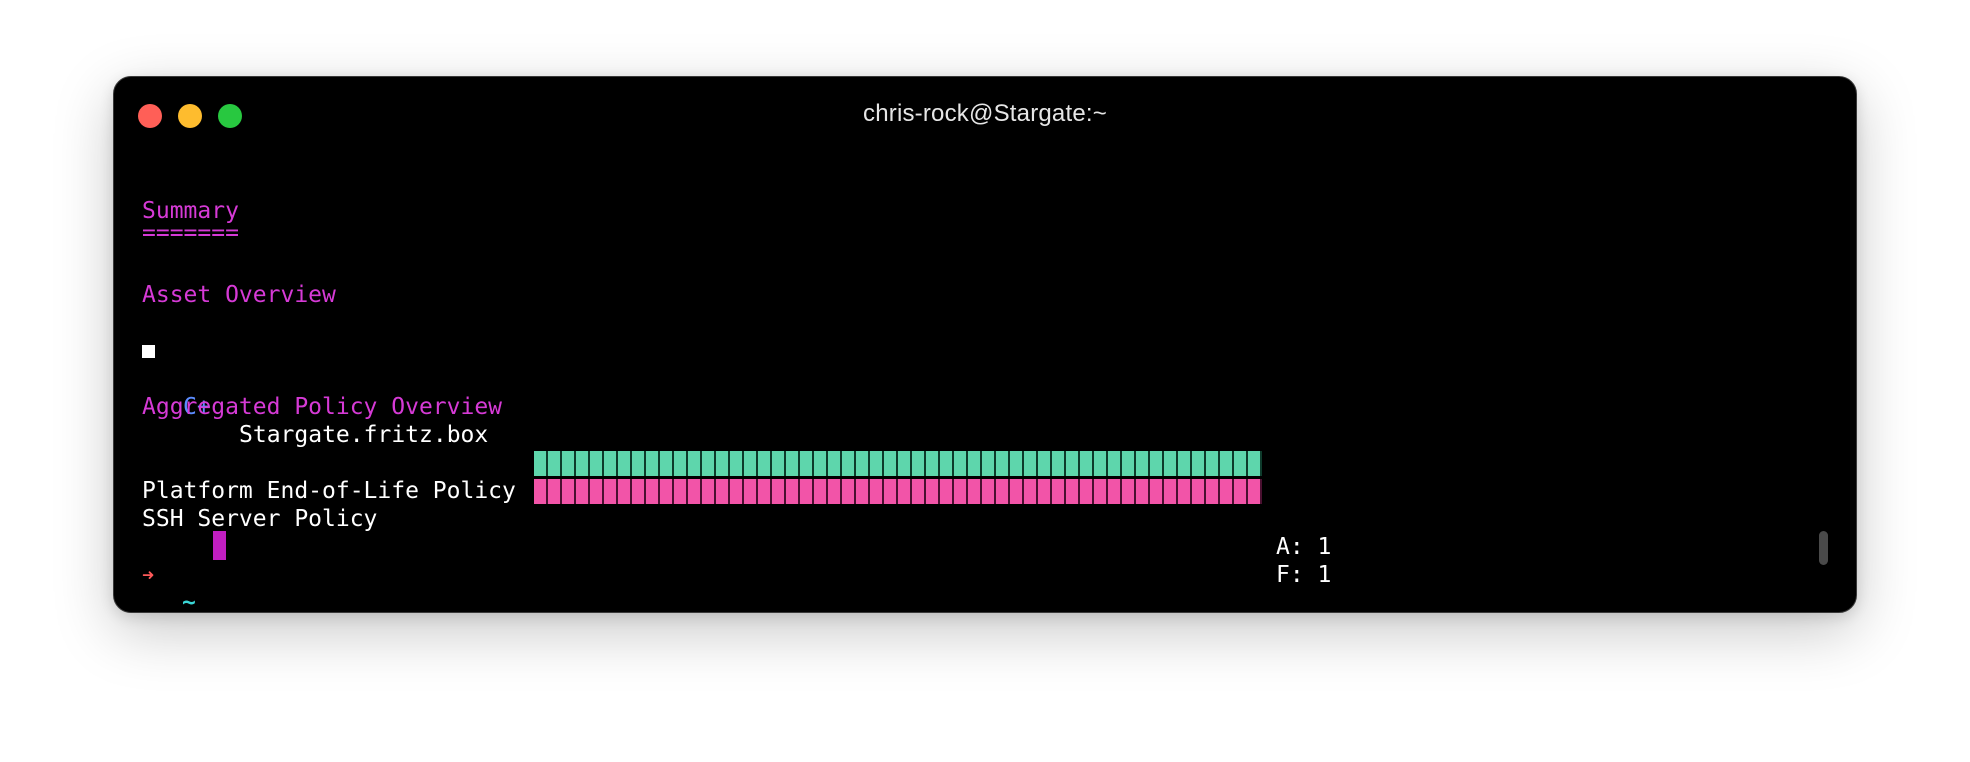 The width and height of the screenshot is (1970, 762). Describe the element at coordinates (329, 491) in the screenshot. I see `policy-name: Platform End-of-Life Policy` at that location.